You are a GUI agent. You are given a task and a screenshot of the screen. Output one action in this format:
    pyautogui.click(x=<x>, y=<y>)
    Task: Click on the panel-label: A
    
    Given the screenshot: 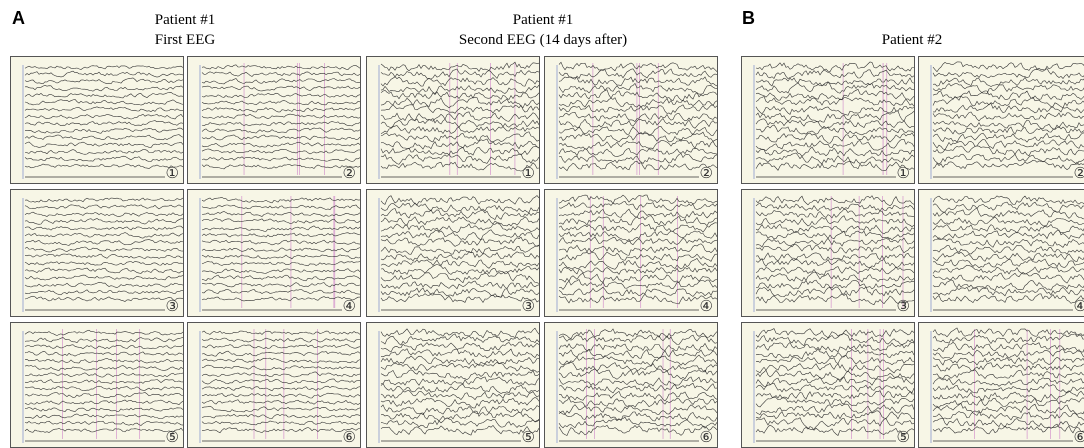 What is the action you would take?
    pyautogui.click(x=18, y=18)
    